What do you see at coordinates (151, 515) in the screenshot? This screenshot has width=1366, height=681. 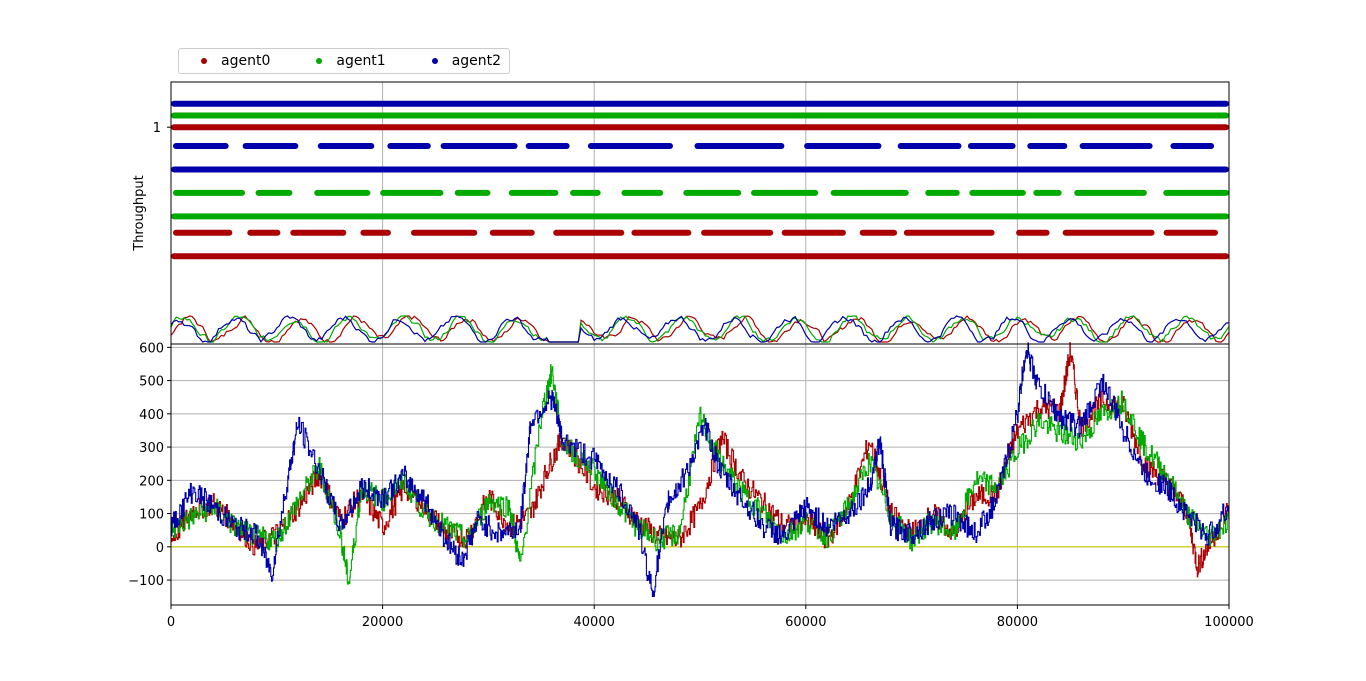 I see `y-tick-label-2: 100` at bounding box center [151, 515].